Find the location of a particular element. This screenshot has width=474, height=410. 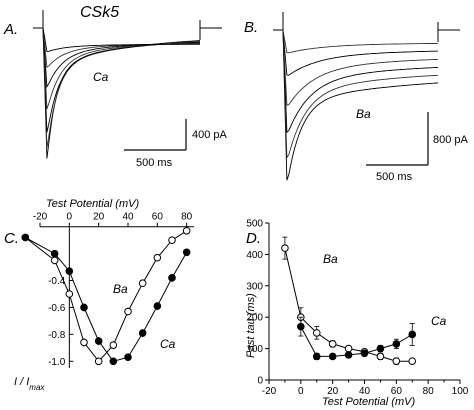

panel-d-ytick-label: 500 is located at coordinates (254, 224).